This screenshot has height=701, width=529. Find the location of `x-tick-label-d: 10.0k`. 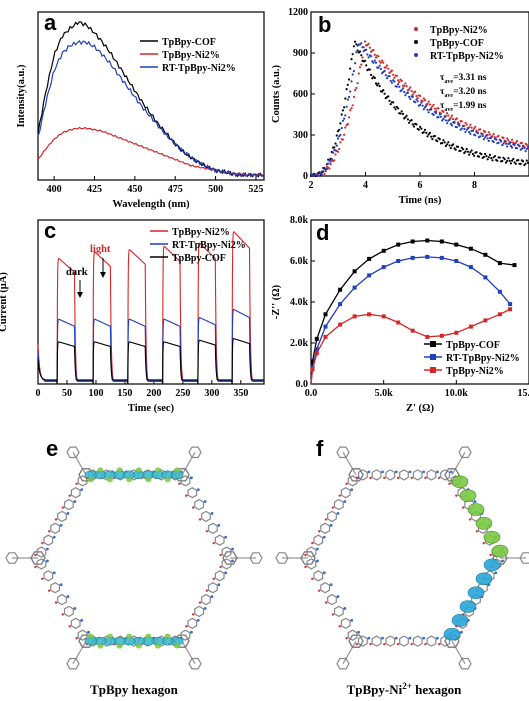

x-tick-label-d: 10.0k is located at coordinates (457, 393).